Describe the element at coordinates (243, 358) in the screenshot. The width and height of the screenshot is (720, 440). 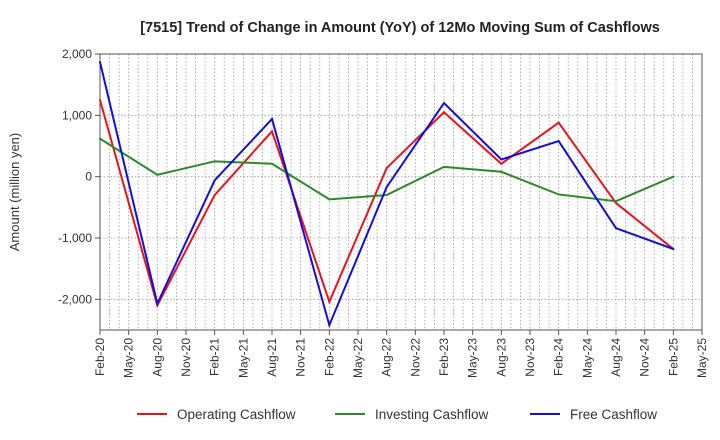
I see `x-tick-label: May-21` at that location.